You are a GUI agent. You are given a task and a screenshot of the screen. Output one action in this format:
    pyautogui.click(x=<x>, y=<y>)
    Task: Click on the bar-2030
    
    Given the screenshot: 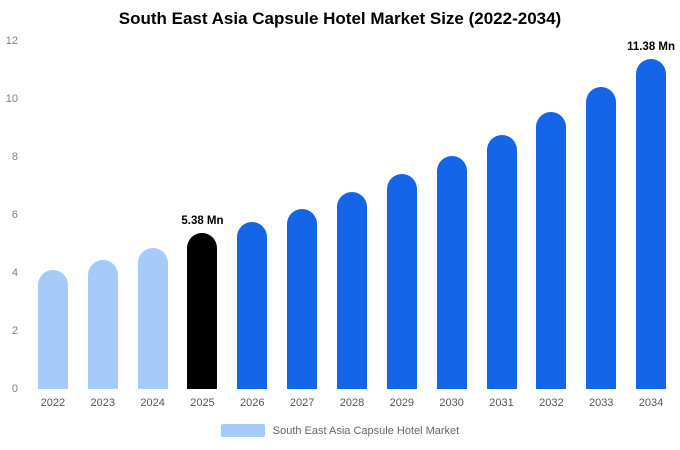 What is the action you would take?
    pyautogui.click(x=451, y=272)
    